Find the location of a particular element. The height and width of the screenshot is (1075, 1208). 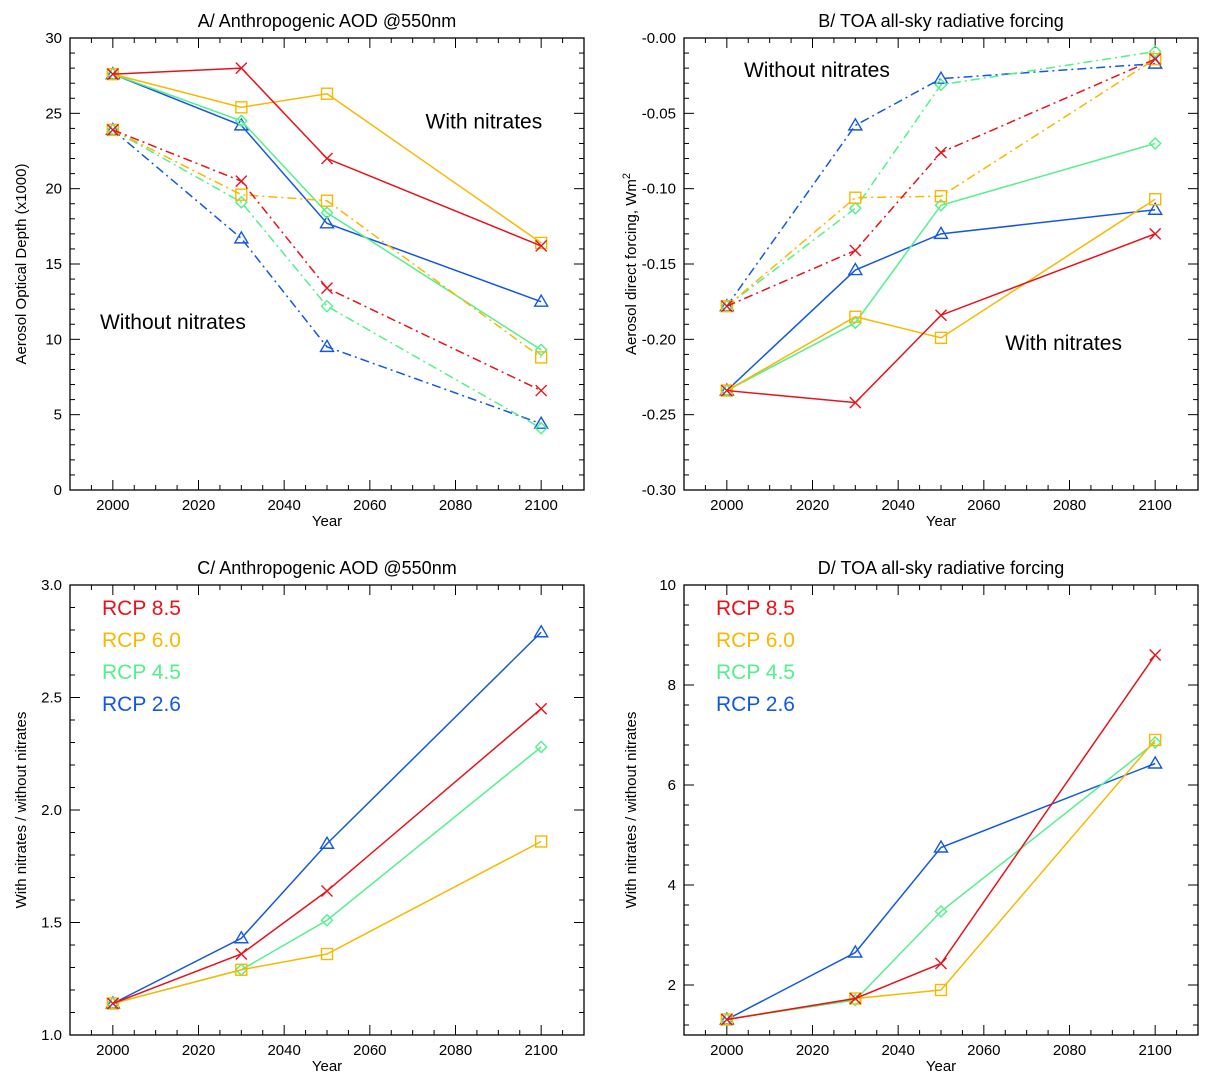

y-tick-label: 8 is located at coordinates (672, 685).